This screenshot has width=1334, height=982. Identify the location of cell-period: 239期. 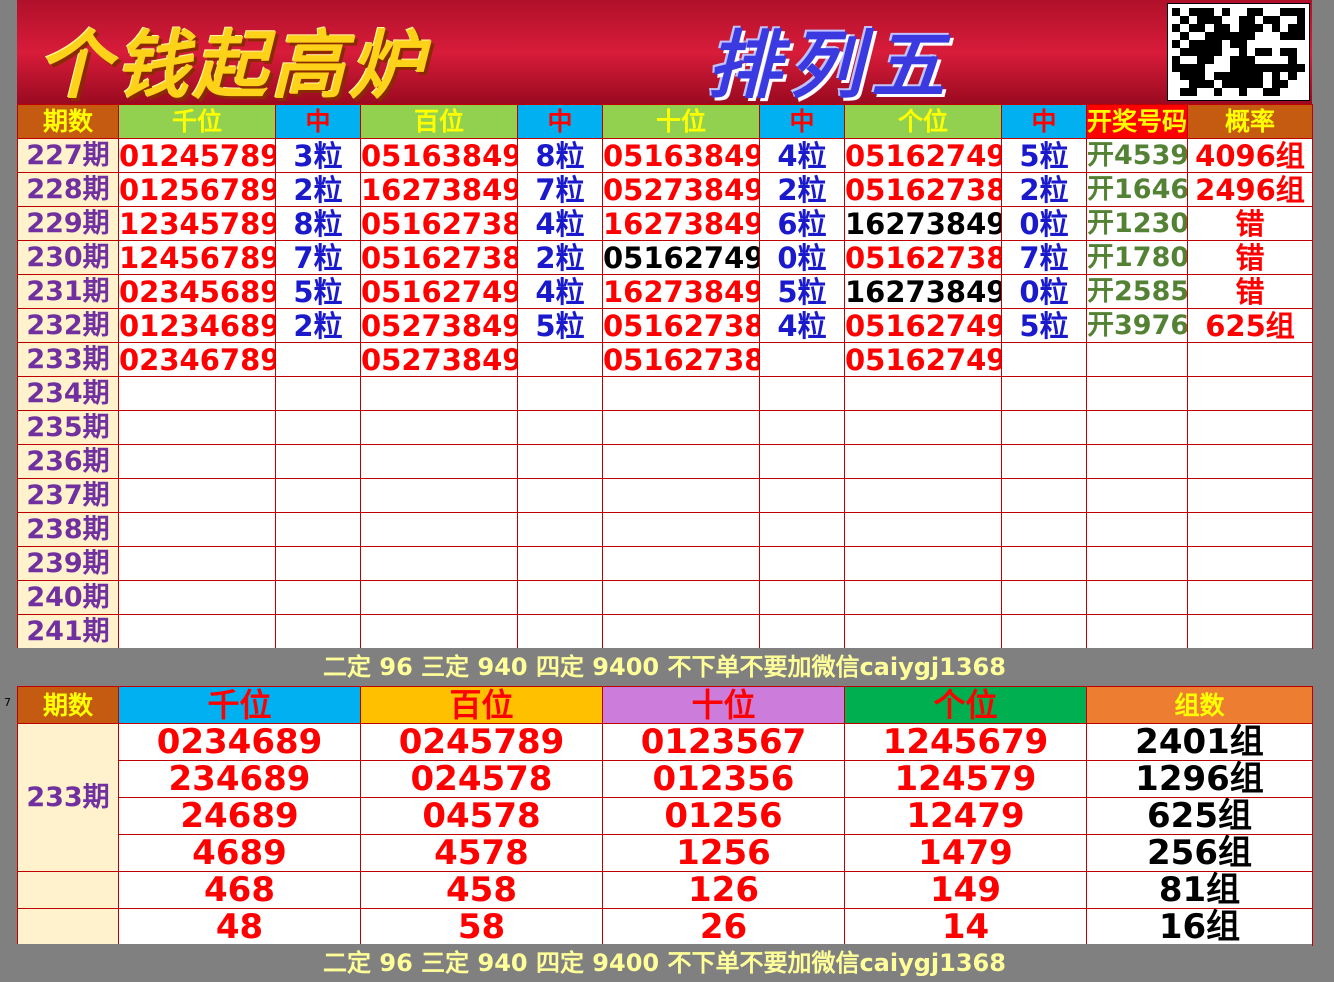
(68, 563).